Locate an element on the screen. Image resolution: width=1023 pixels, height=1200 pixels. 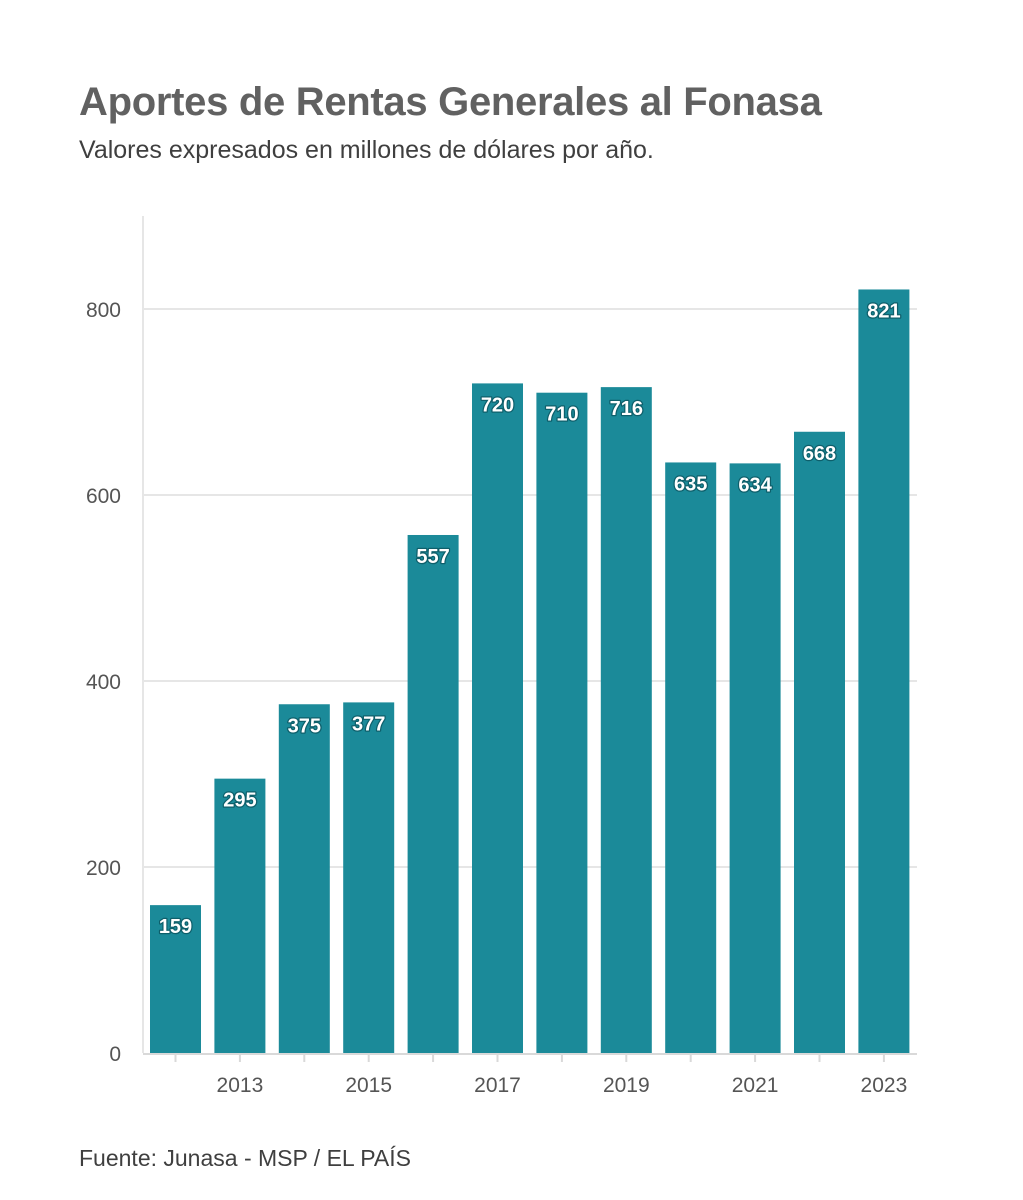
bar-value-label: 375 is located at coordinates (304, 726).